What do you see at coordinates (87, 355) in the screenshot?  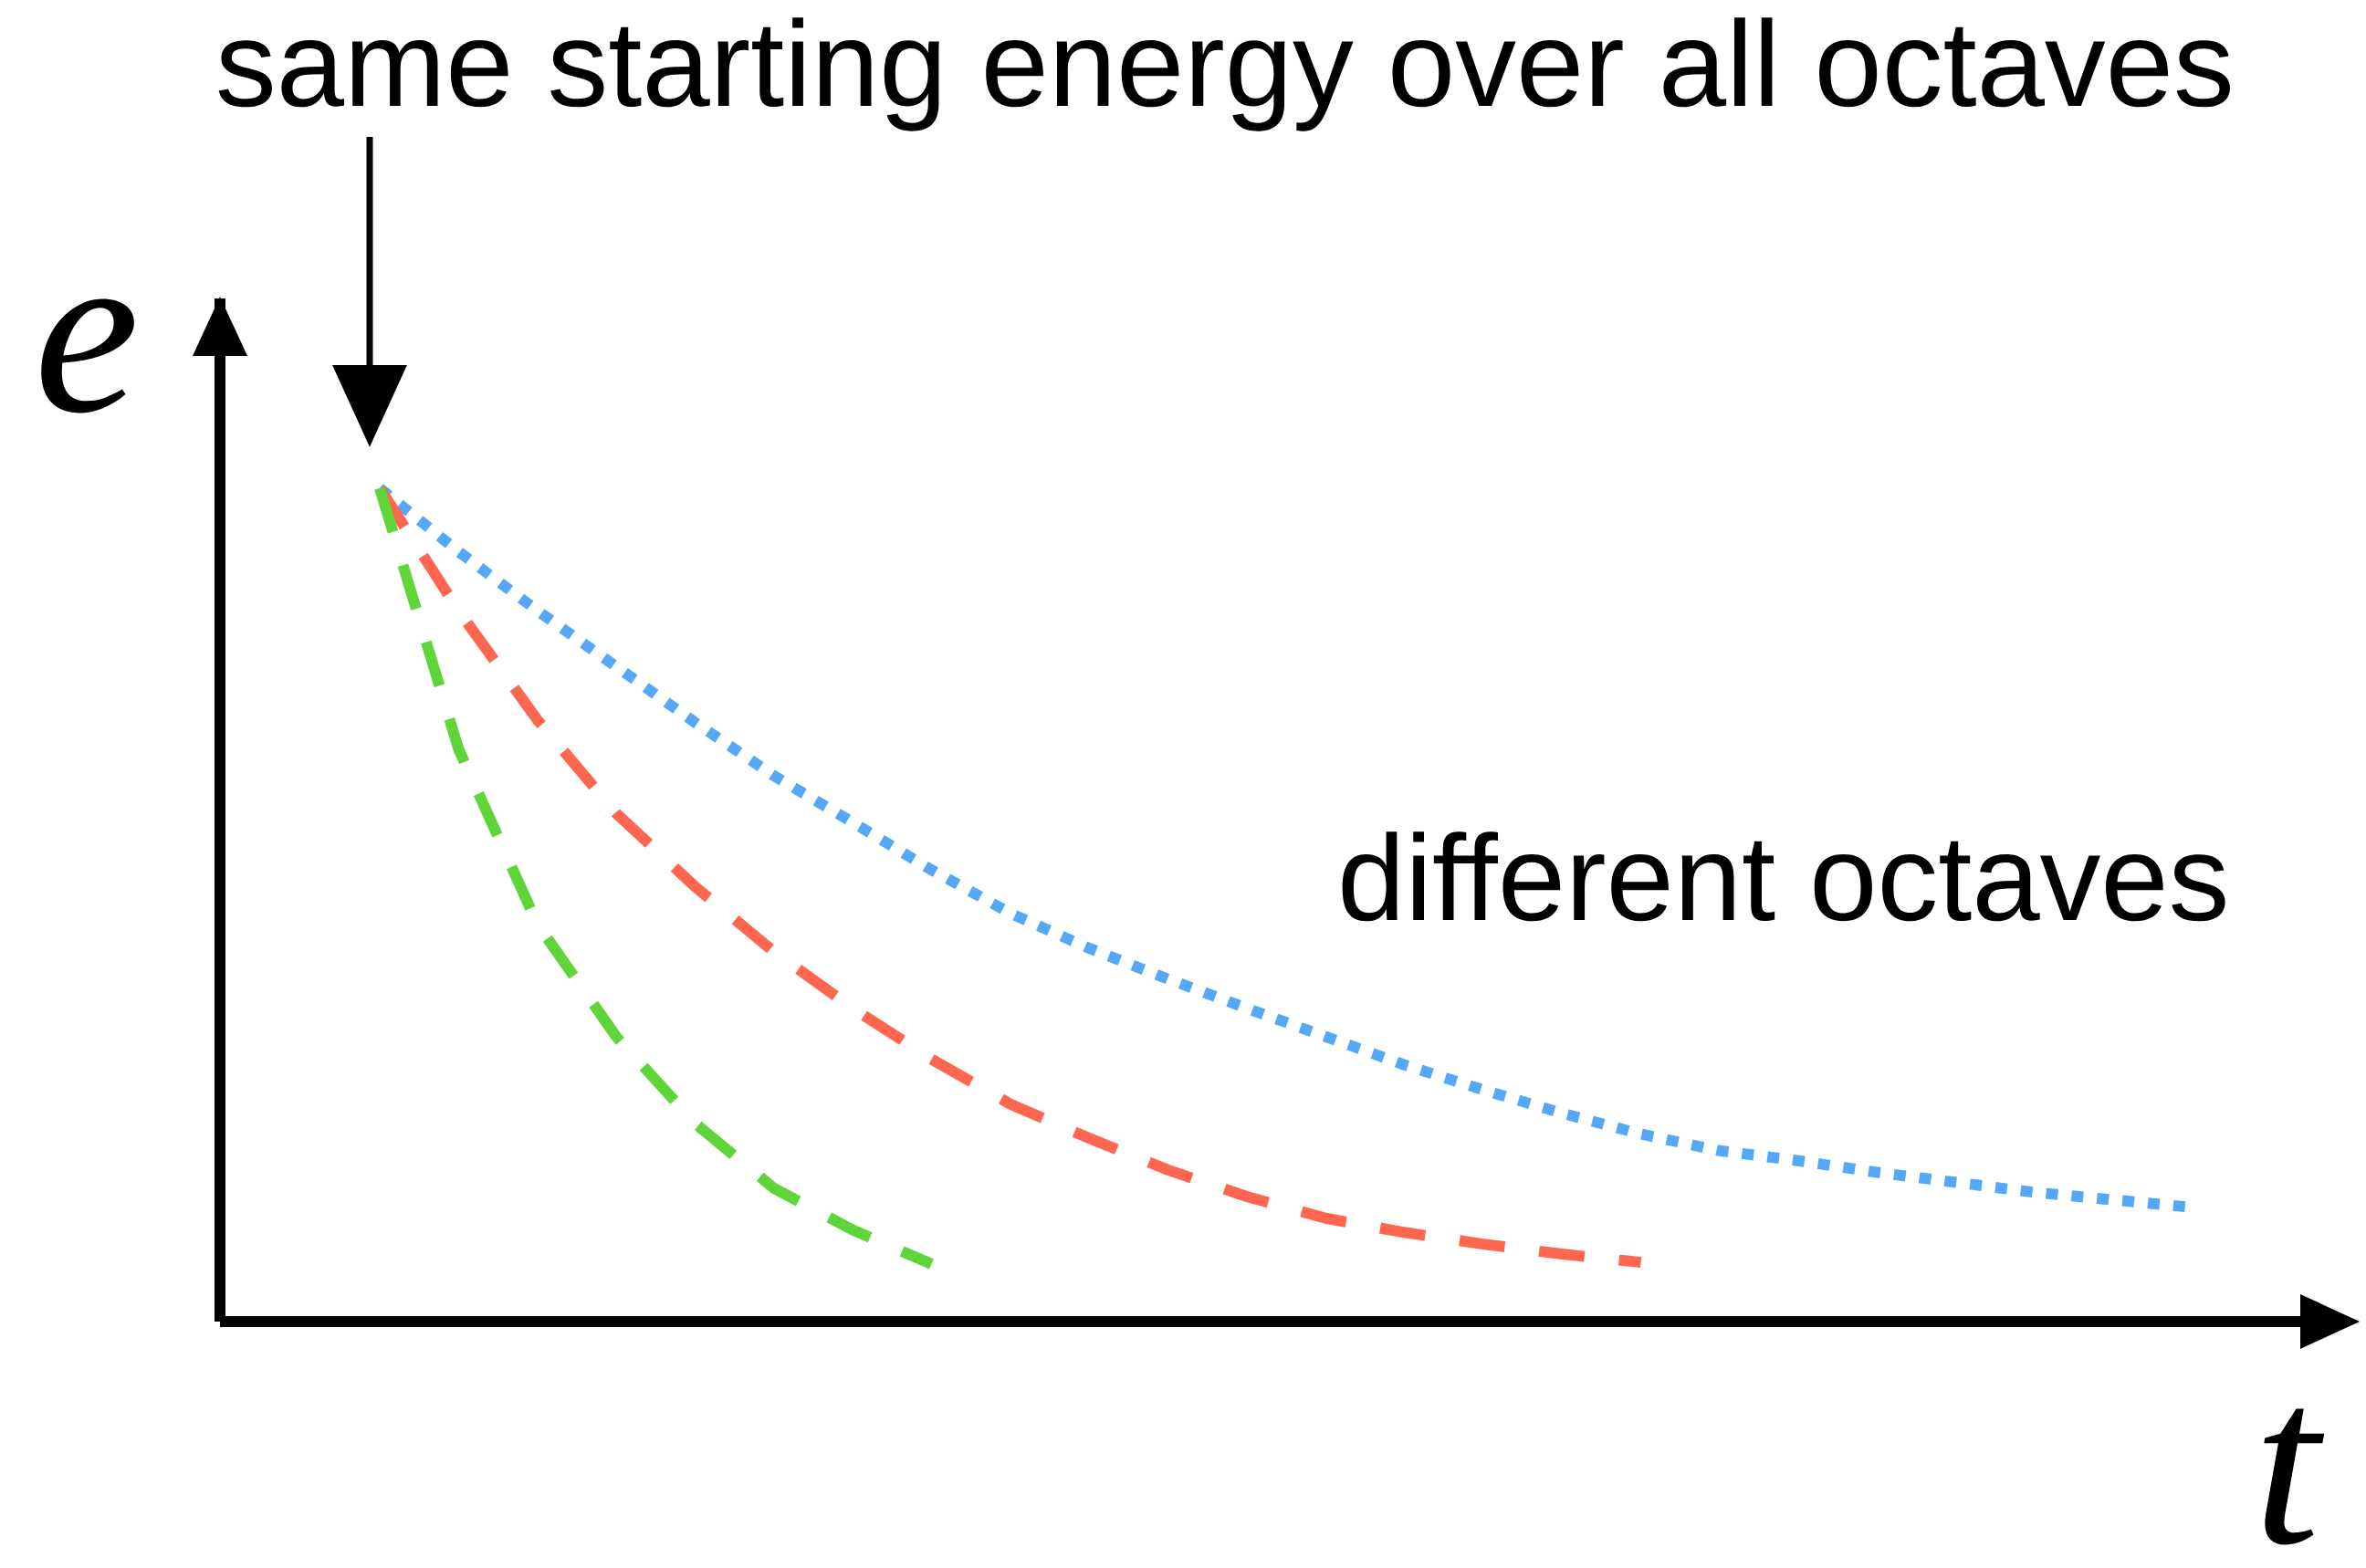 I see `y-axis-title: e` at bounding box center [87, 355].